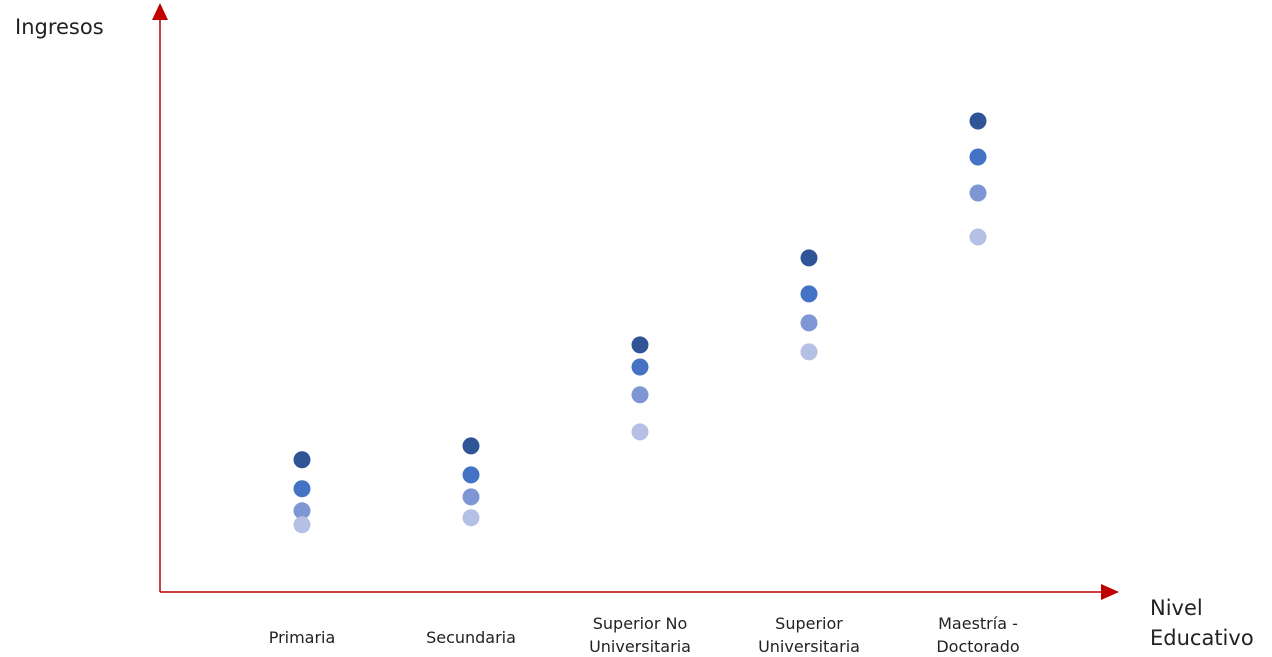  What do you see at coordinates (302, 637) in the screenshot?
I see `x-tick-label: Primaria` at bounding box center [302, 637].